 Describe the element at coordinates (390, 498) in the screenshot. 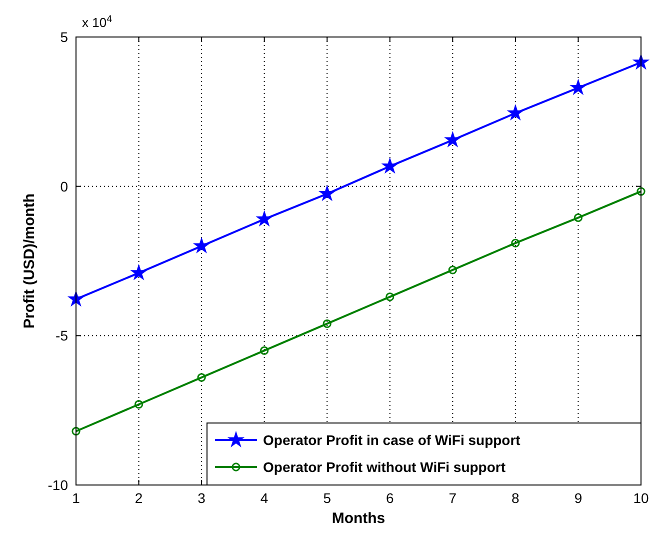

I see `x-tick-label: 6` at that location.